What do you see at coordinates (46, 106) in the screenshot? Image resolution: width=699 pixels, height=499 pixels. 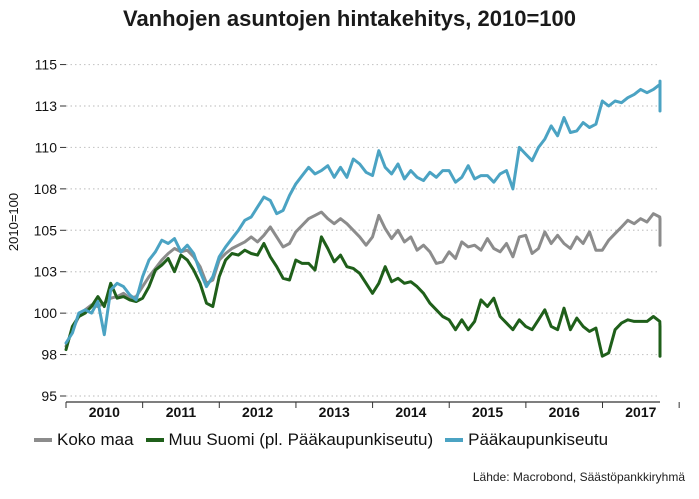 I see `y-tick-label: 113` at bounding box center [46, 106].